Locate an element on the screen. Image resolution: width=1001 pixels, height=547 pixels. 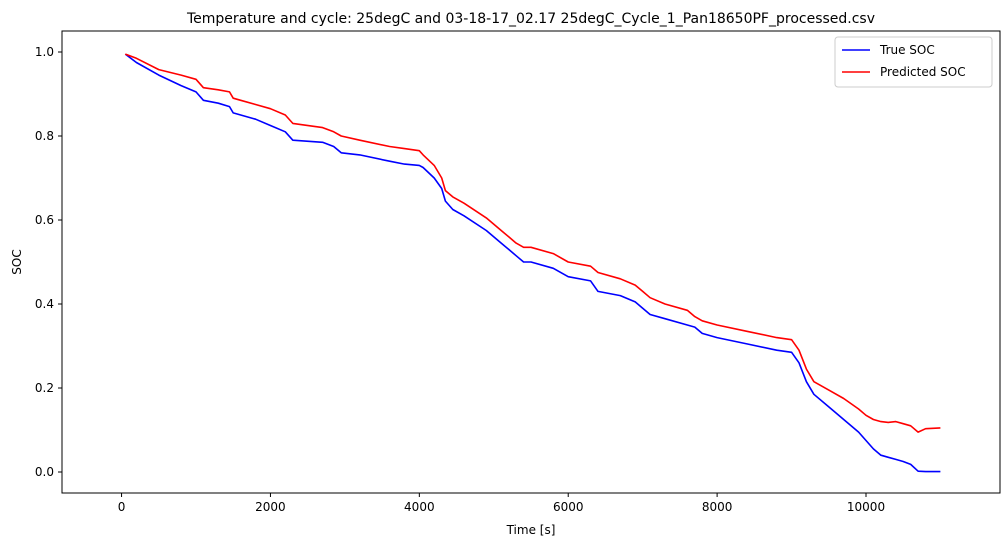
x-tick-label: 10000 is located at coordinates (866, 507).